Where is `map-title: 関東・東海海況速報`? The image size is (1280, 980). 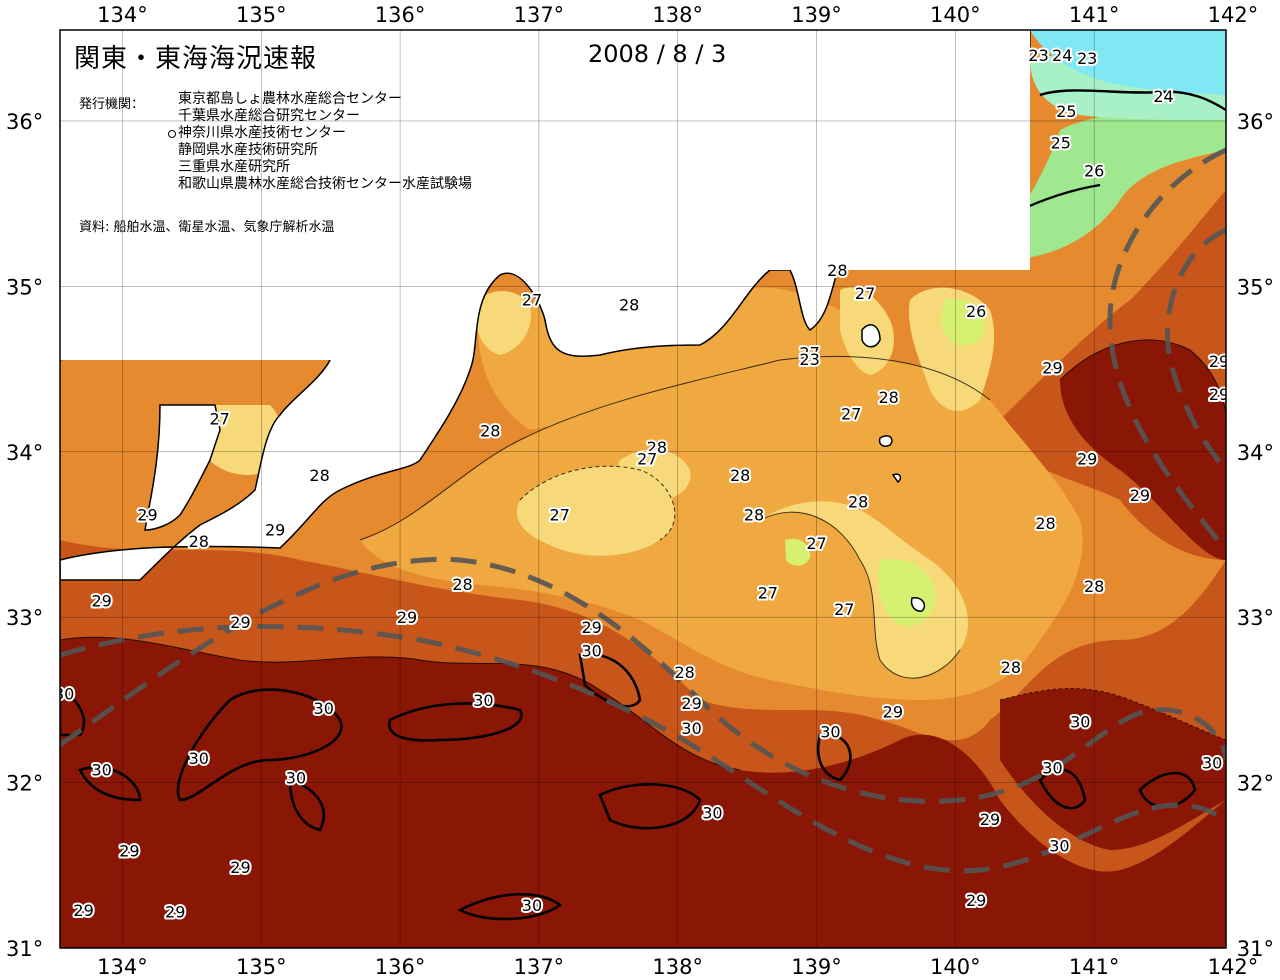
map-title: 関東・東海海況速報 is located at coordinates (196, 59).